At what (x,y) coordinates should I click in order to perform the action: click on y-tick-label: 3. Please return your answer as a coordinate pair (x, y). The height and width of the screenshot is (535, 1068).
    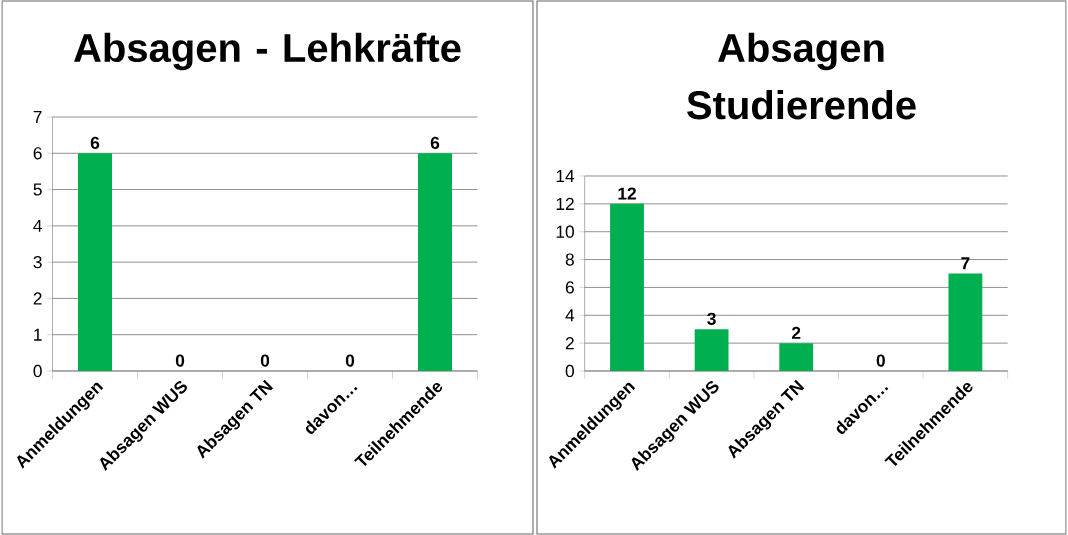
    Looking at the image, I should click on (37, 262).